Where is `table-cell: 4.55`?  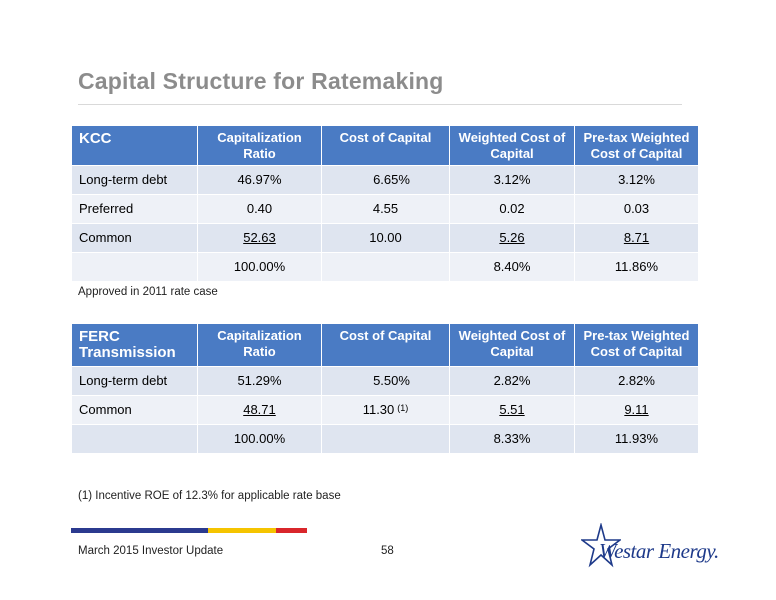 table-cell: 4.55 is located at coordinates (385, 209).